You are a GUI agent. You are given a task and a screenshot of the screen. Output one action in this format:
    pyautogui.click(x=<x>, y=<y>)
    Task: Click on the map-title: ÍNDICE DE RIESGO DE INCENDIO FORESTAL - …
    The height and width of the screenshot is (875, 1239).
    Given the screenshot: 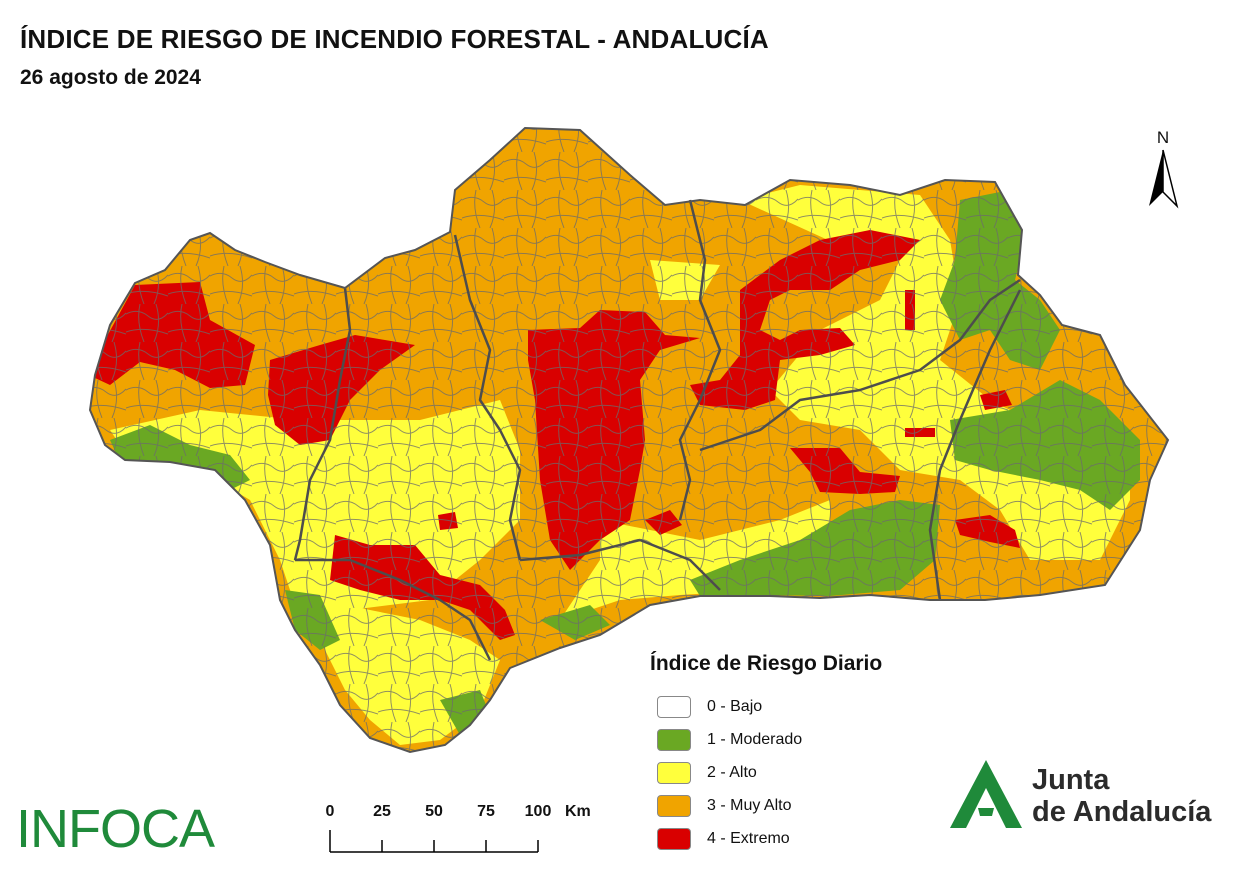 What is the action you would take?
    pyautogui.click(x=394, y=39)
    